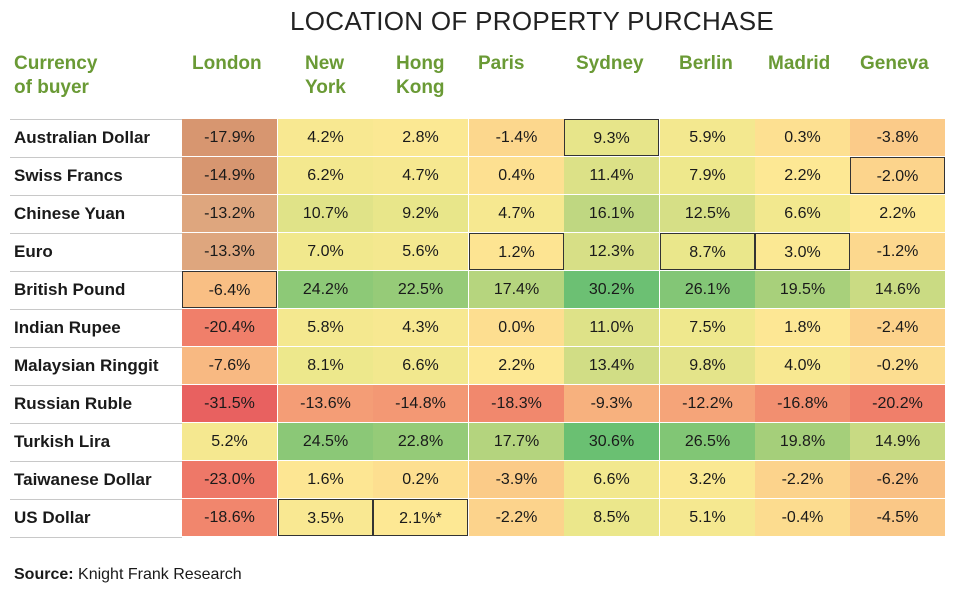 The image size is (957, 590). I want to click on heatmap-cell: -1.2%, so click(897, 251).